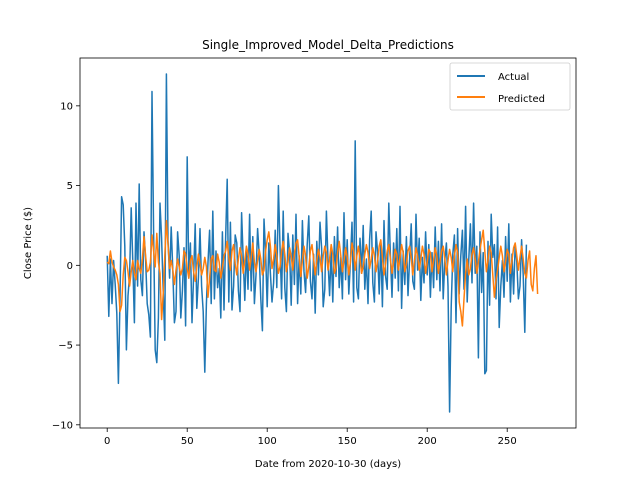 This screenshot has width=640, height=480. I want to click on y-tick-label: 5, so click(70, 186).